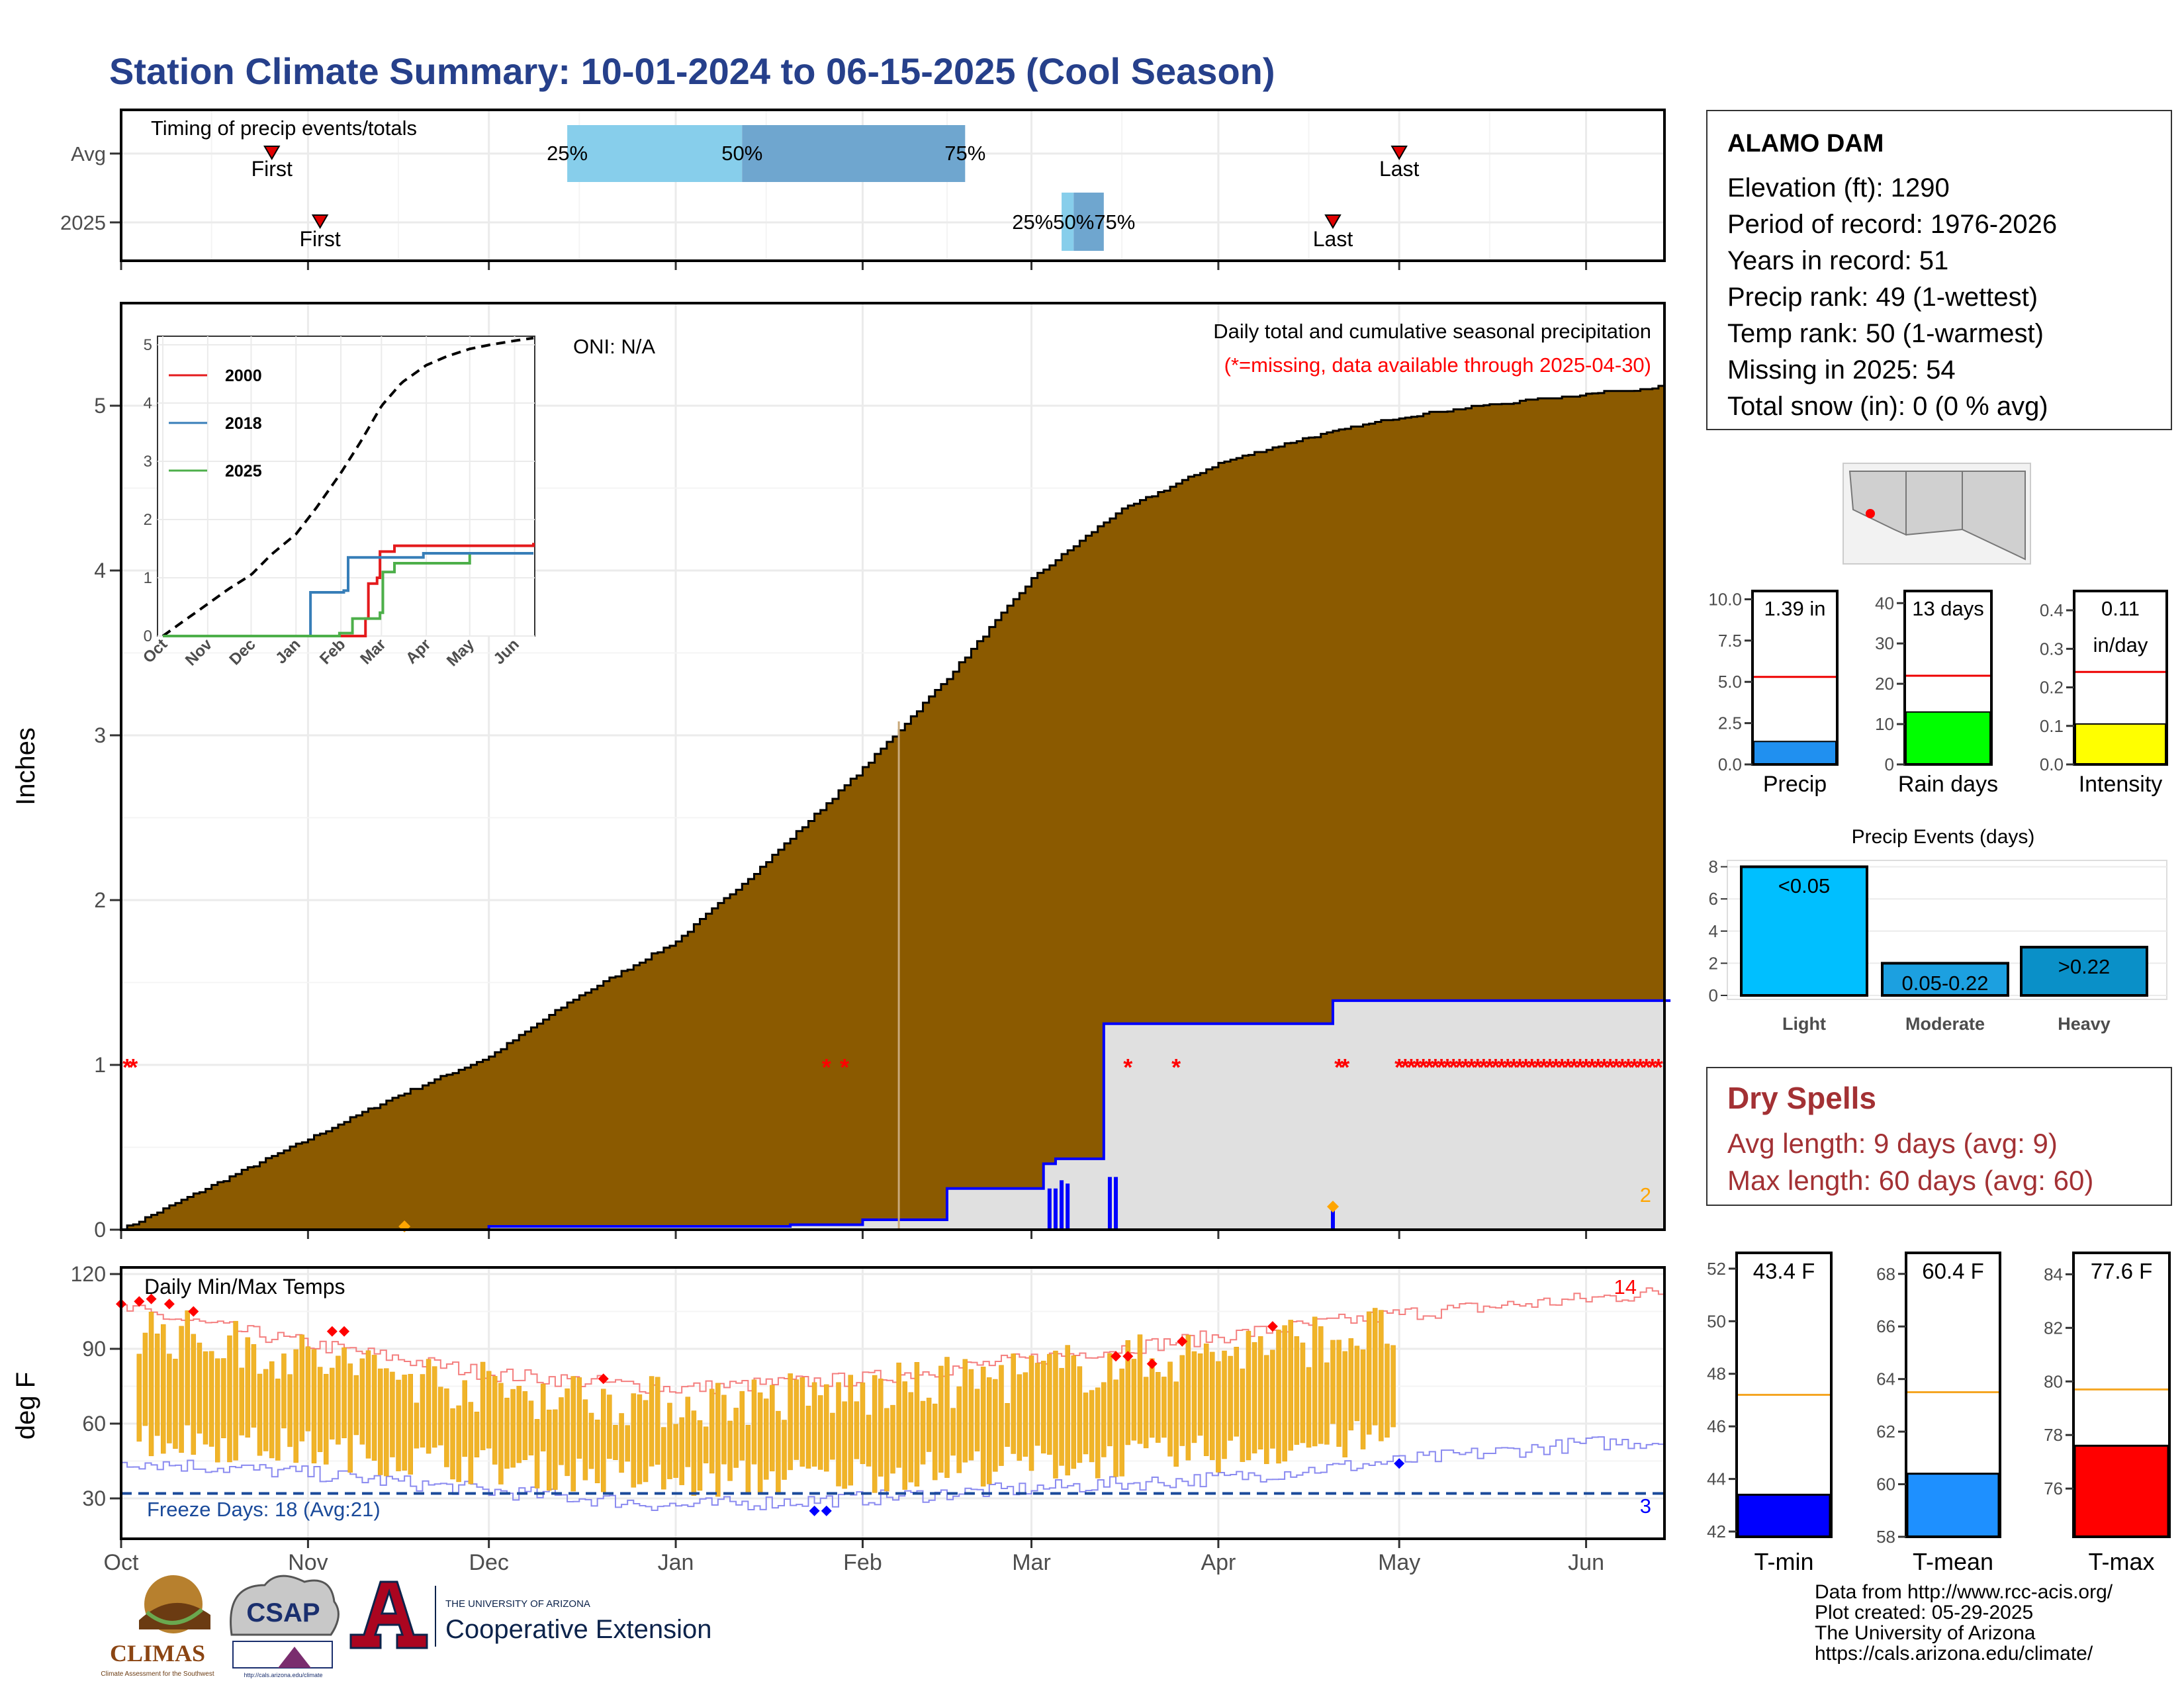 This screenshot has width=2184, height=1691. Describe the element at coordinates (1713, 963) in the screenshot. I see `precip-events-ytick-label: 2` at that location.